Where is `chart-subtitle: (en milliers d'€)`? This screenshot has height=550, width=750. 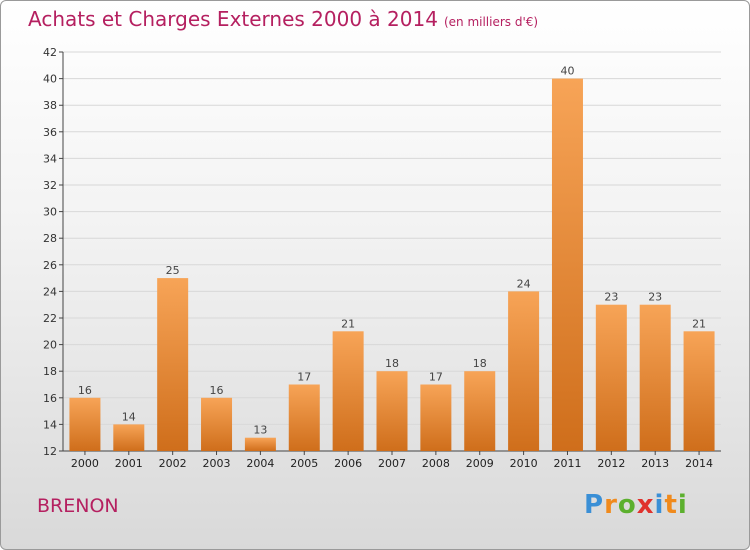 chart-subtitle: (en milliers d'€) is located at coordinates (491, 22).